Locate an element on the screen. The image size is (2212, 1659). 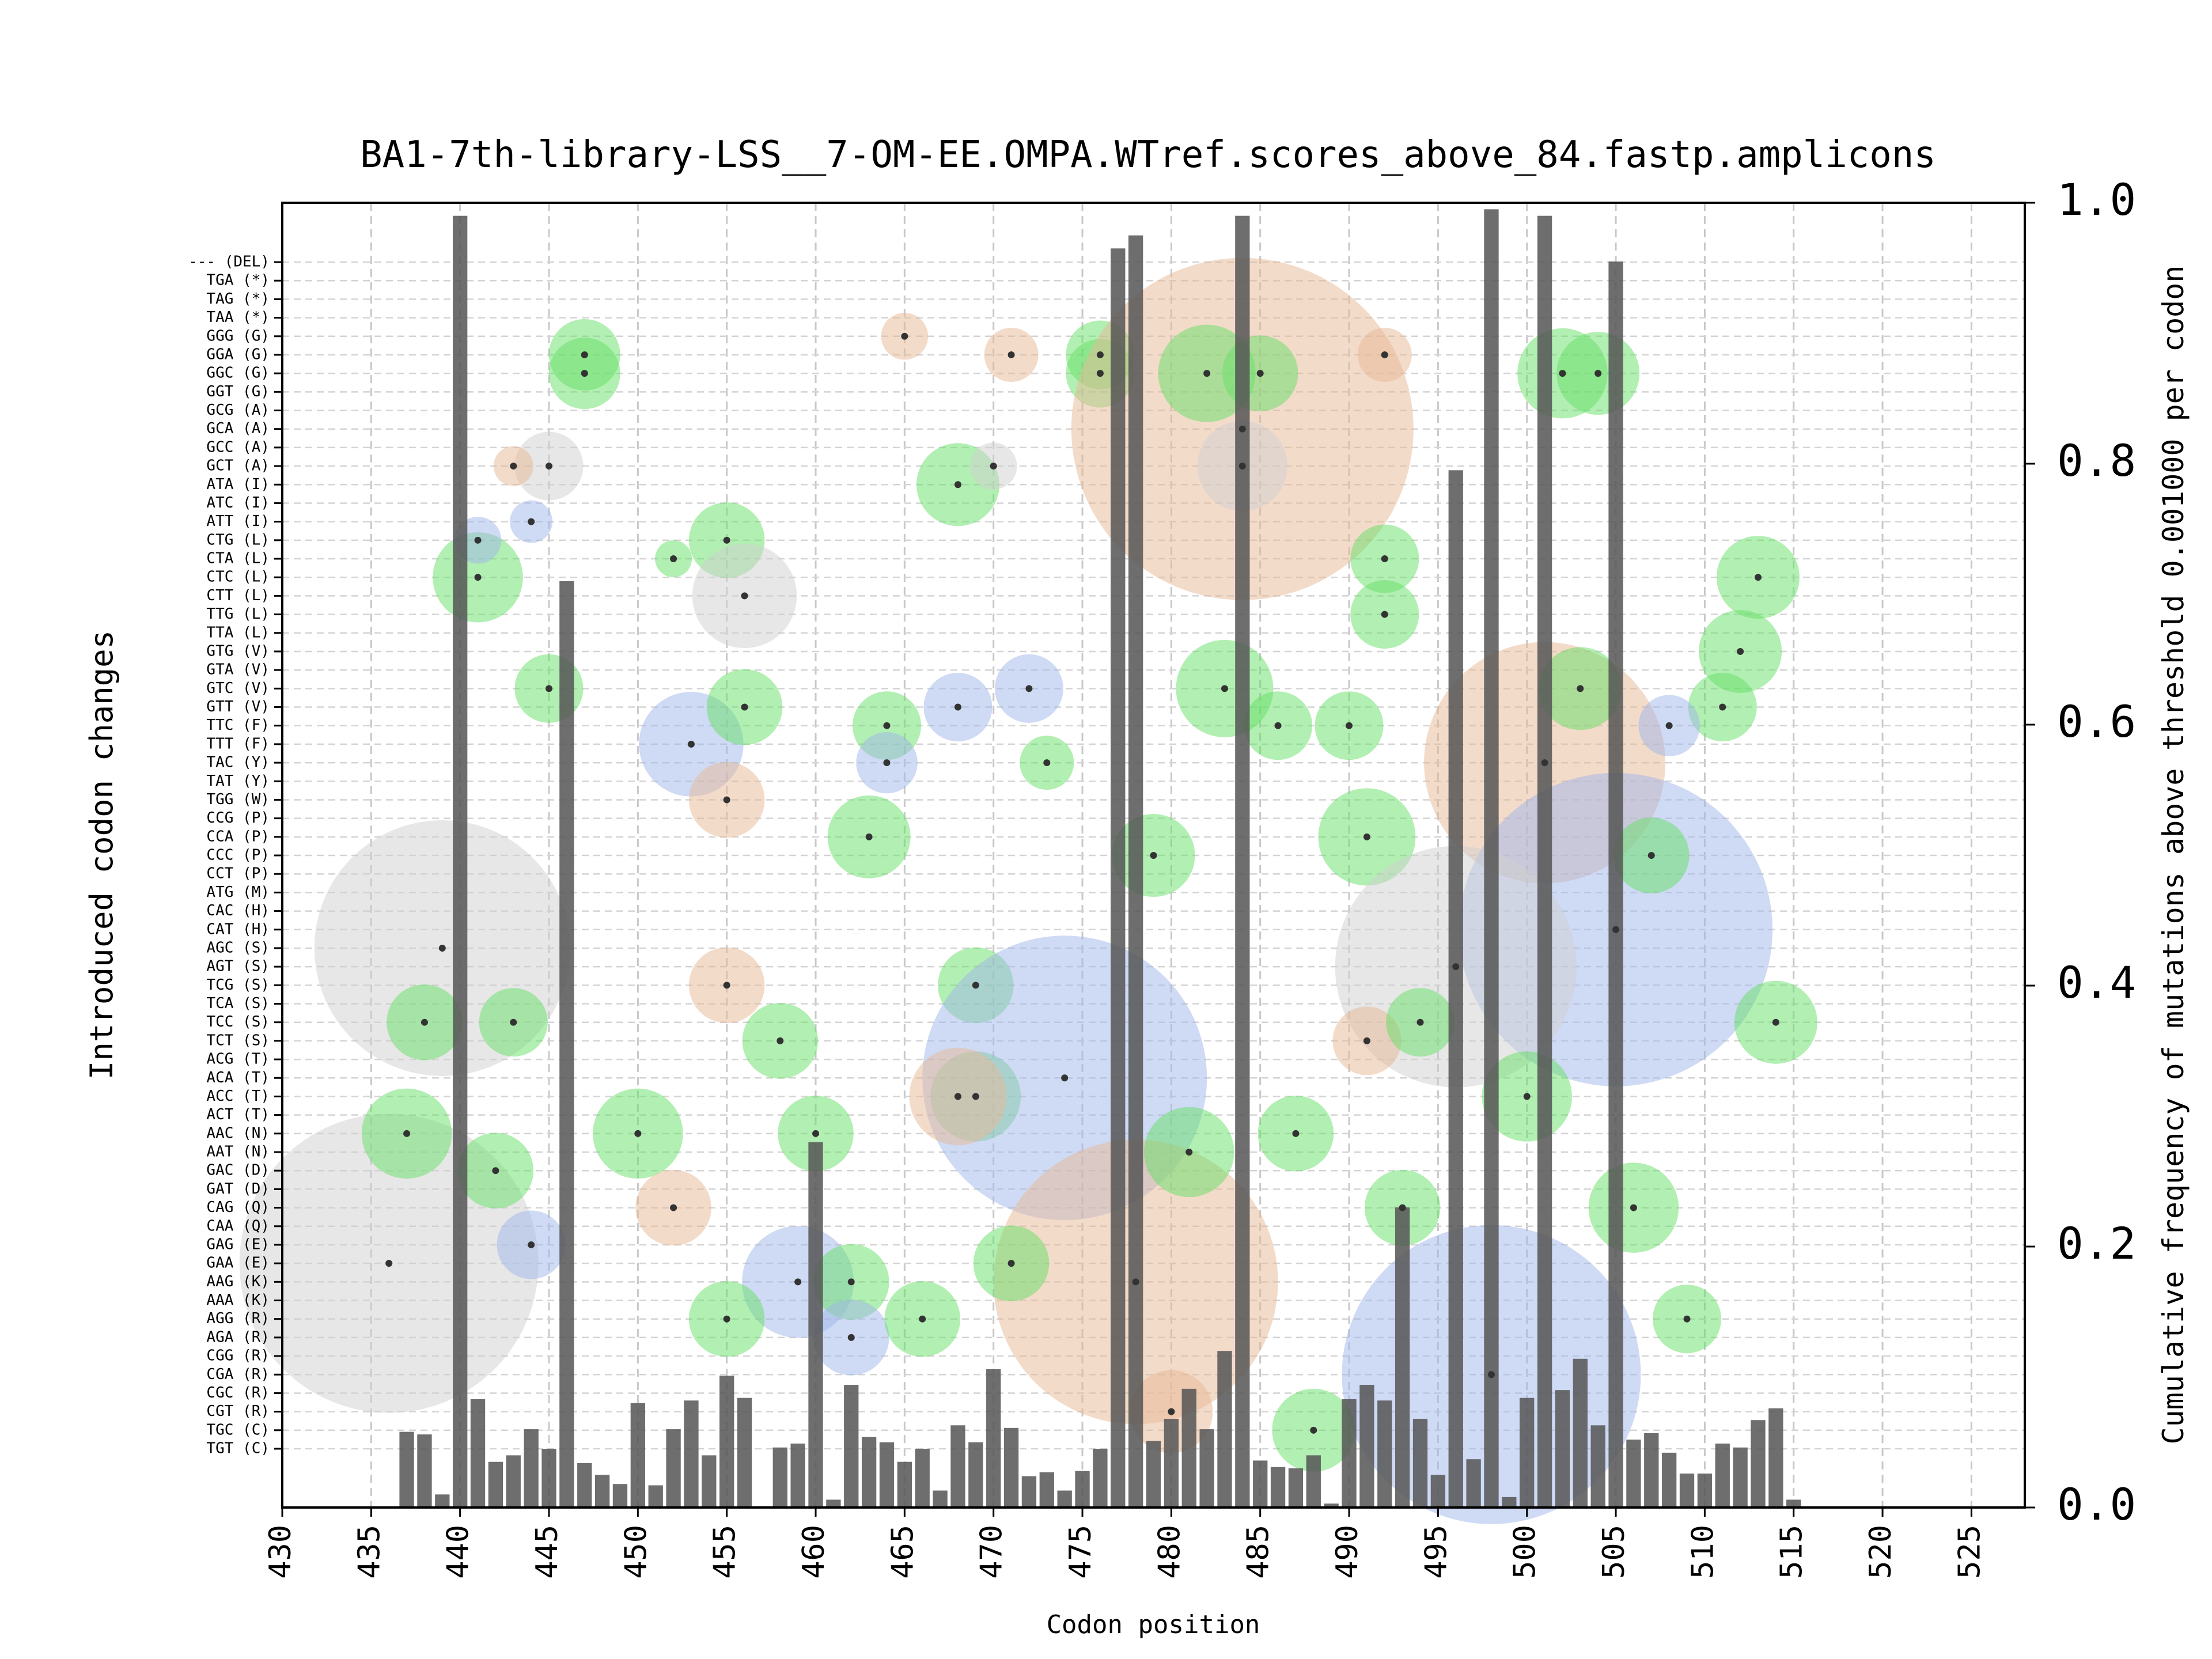
codon-tick-label: ACG (T) is located at coordinates (238, 1059).